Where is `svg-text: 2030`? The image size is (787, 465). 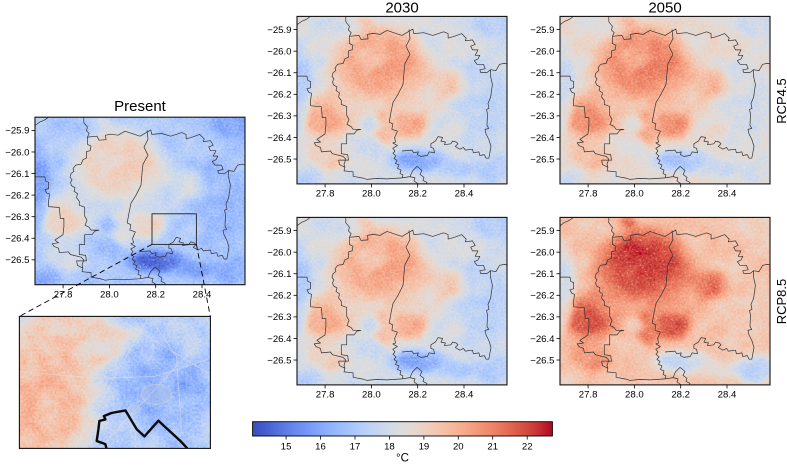
svg-text: 2030 is located at coordinates (401, 8).